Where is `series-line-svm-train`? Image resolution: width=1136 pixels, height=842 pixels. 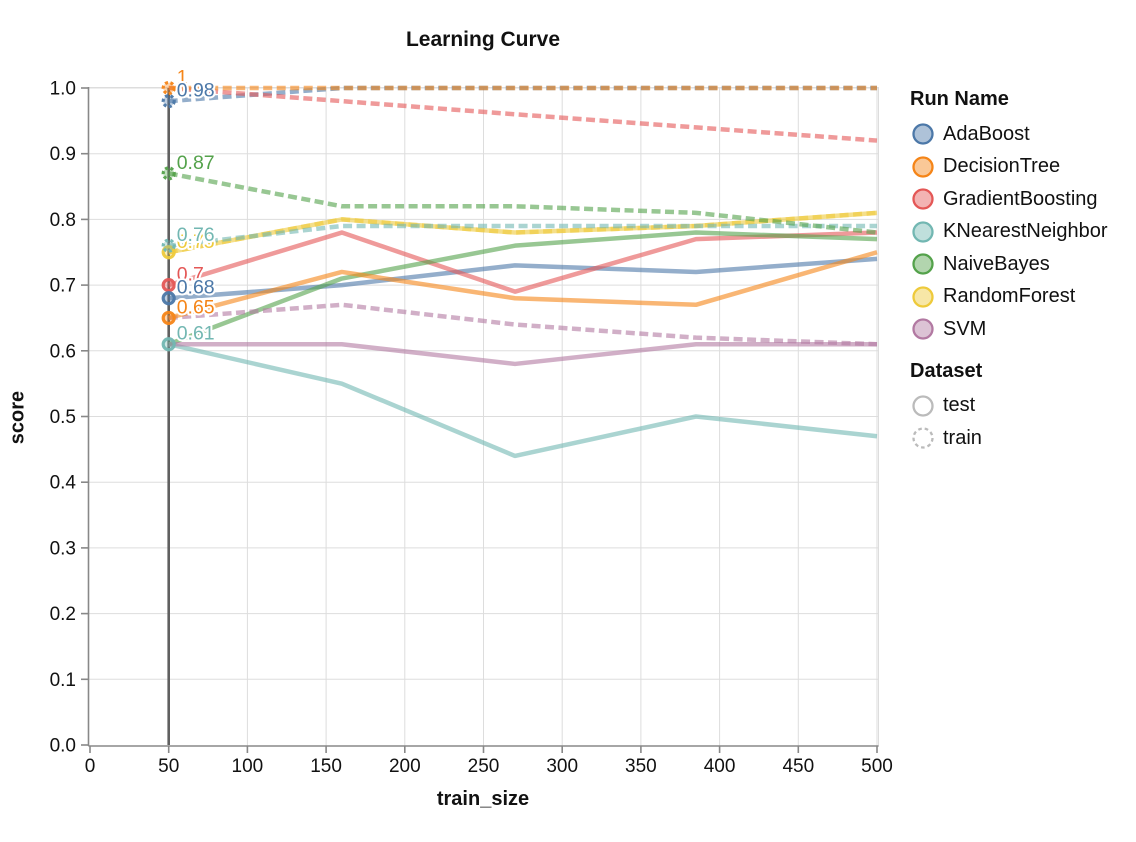
series-line-svm-train is located at coordinates (523, 324).